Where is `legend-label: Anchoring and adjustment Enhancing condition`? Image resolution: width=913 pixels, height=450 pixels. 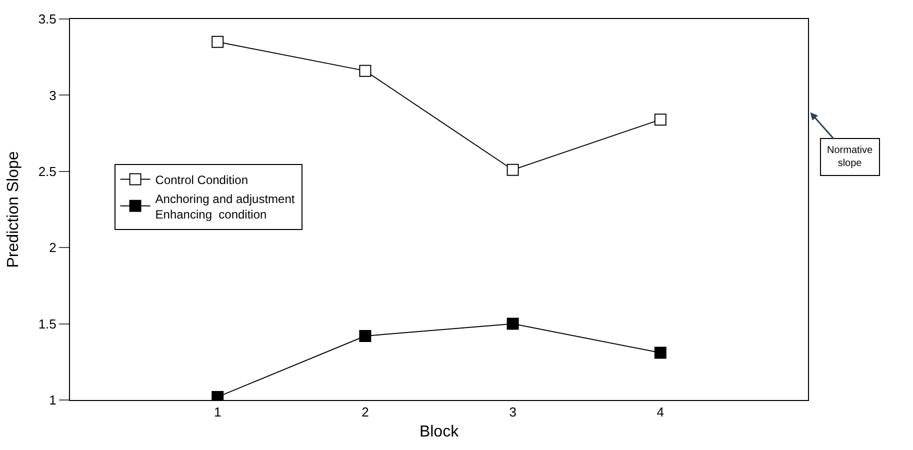 legend-label: Anchoring and adjustment Enhancing condition is located at coordinates (225, 207).